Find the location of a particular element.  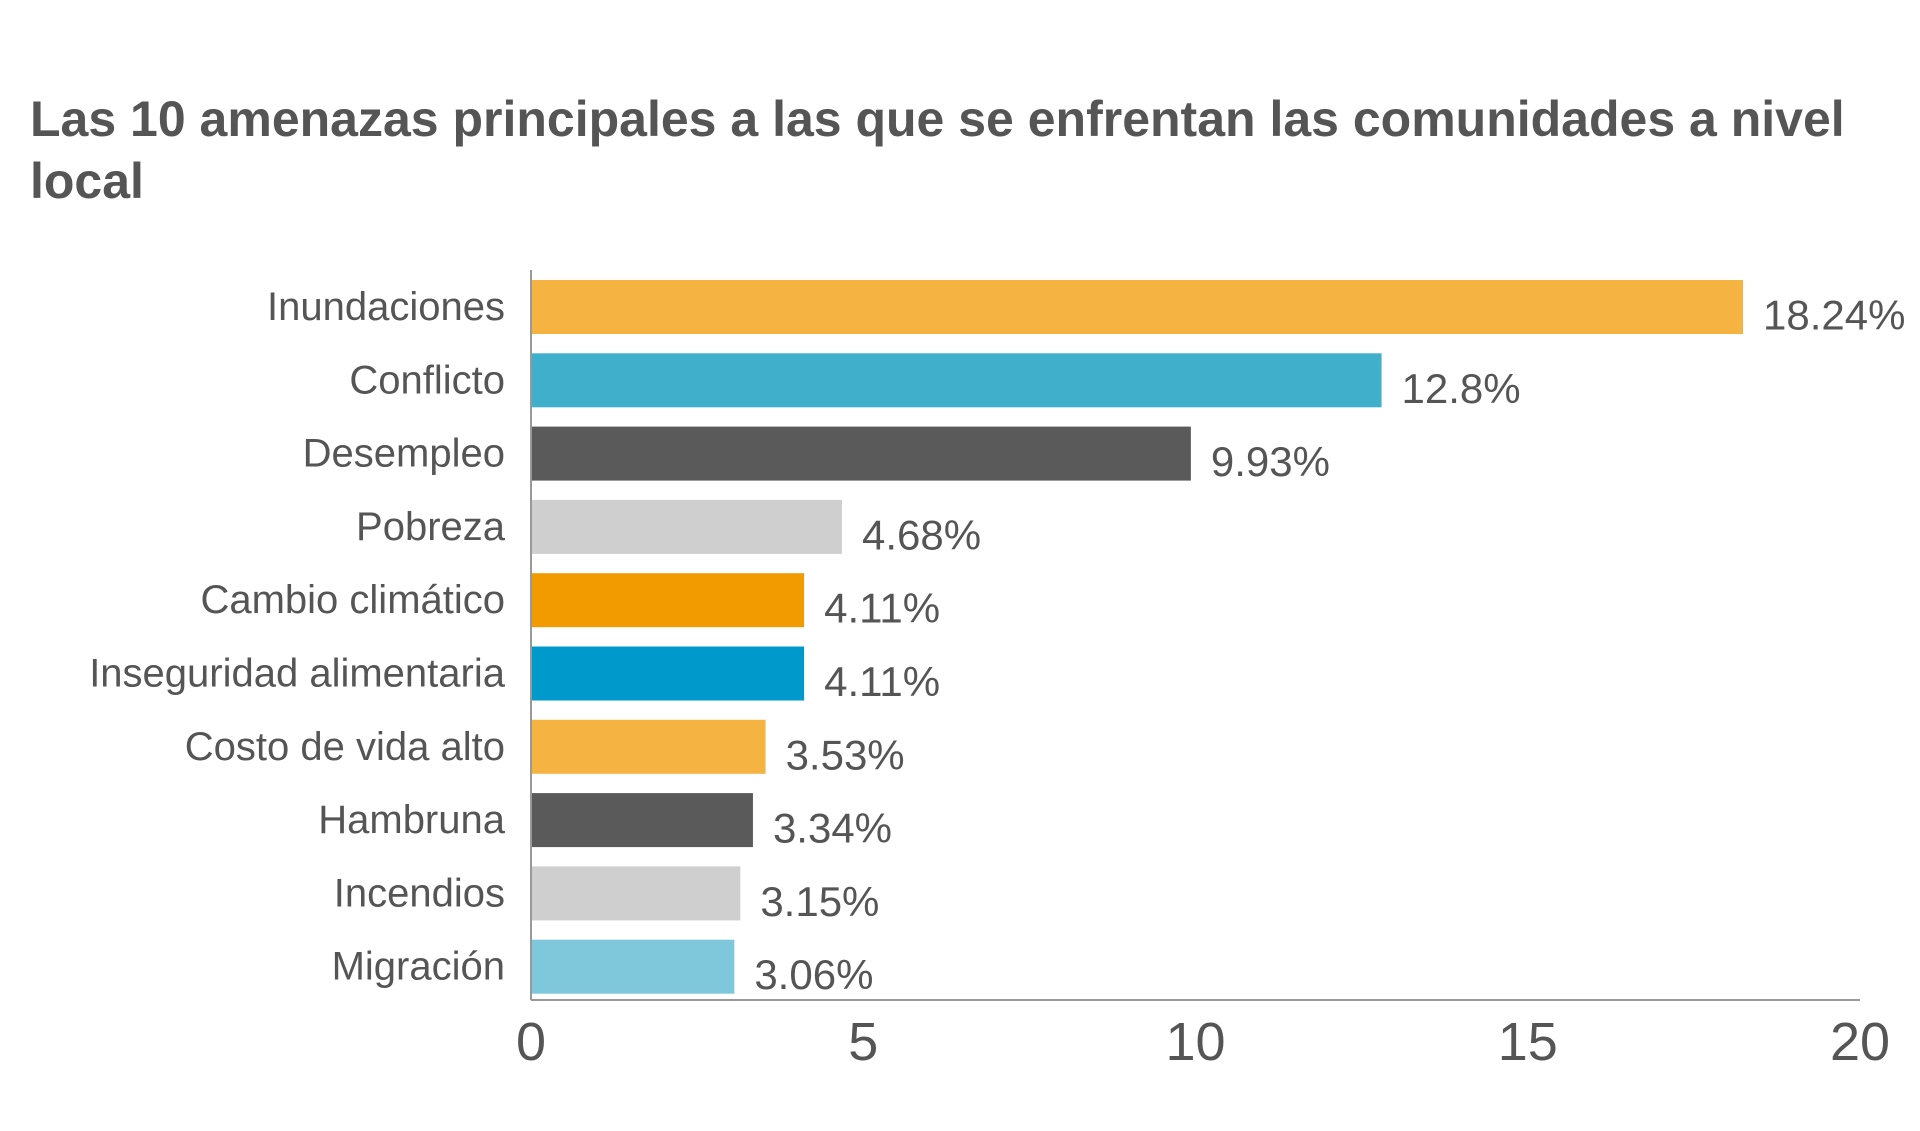

data-label: 12.8% is located at coordinates (1461, 388).